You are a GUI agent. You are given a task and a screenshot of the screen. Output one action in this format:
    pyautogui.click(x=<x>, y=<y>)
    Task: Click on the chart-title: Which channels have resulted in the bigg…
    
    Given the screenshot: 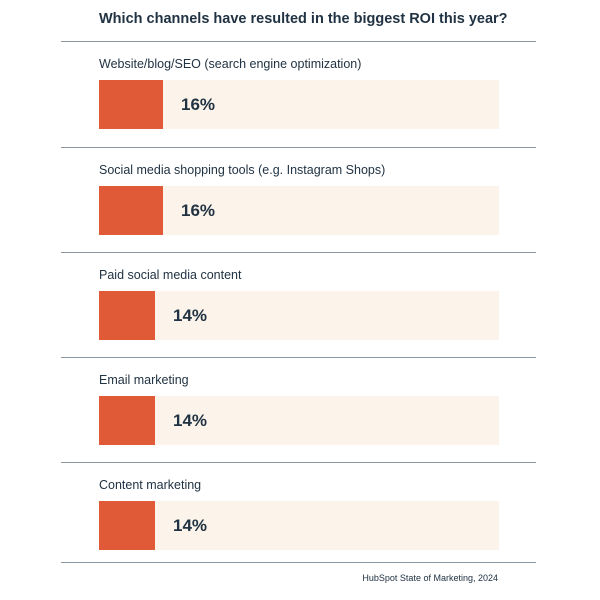 What is the action you would take?
    pyautogui.click(x=303, y=19)
    